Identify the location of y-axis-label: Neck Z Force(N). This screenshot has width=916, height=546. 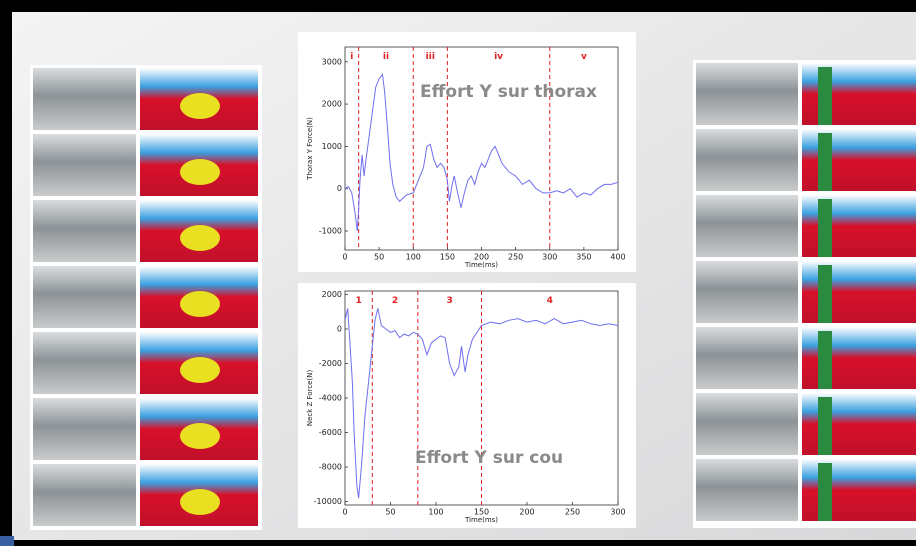
(310, 398).